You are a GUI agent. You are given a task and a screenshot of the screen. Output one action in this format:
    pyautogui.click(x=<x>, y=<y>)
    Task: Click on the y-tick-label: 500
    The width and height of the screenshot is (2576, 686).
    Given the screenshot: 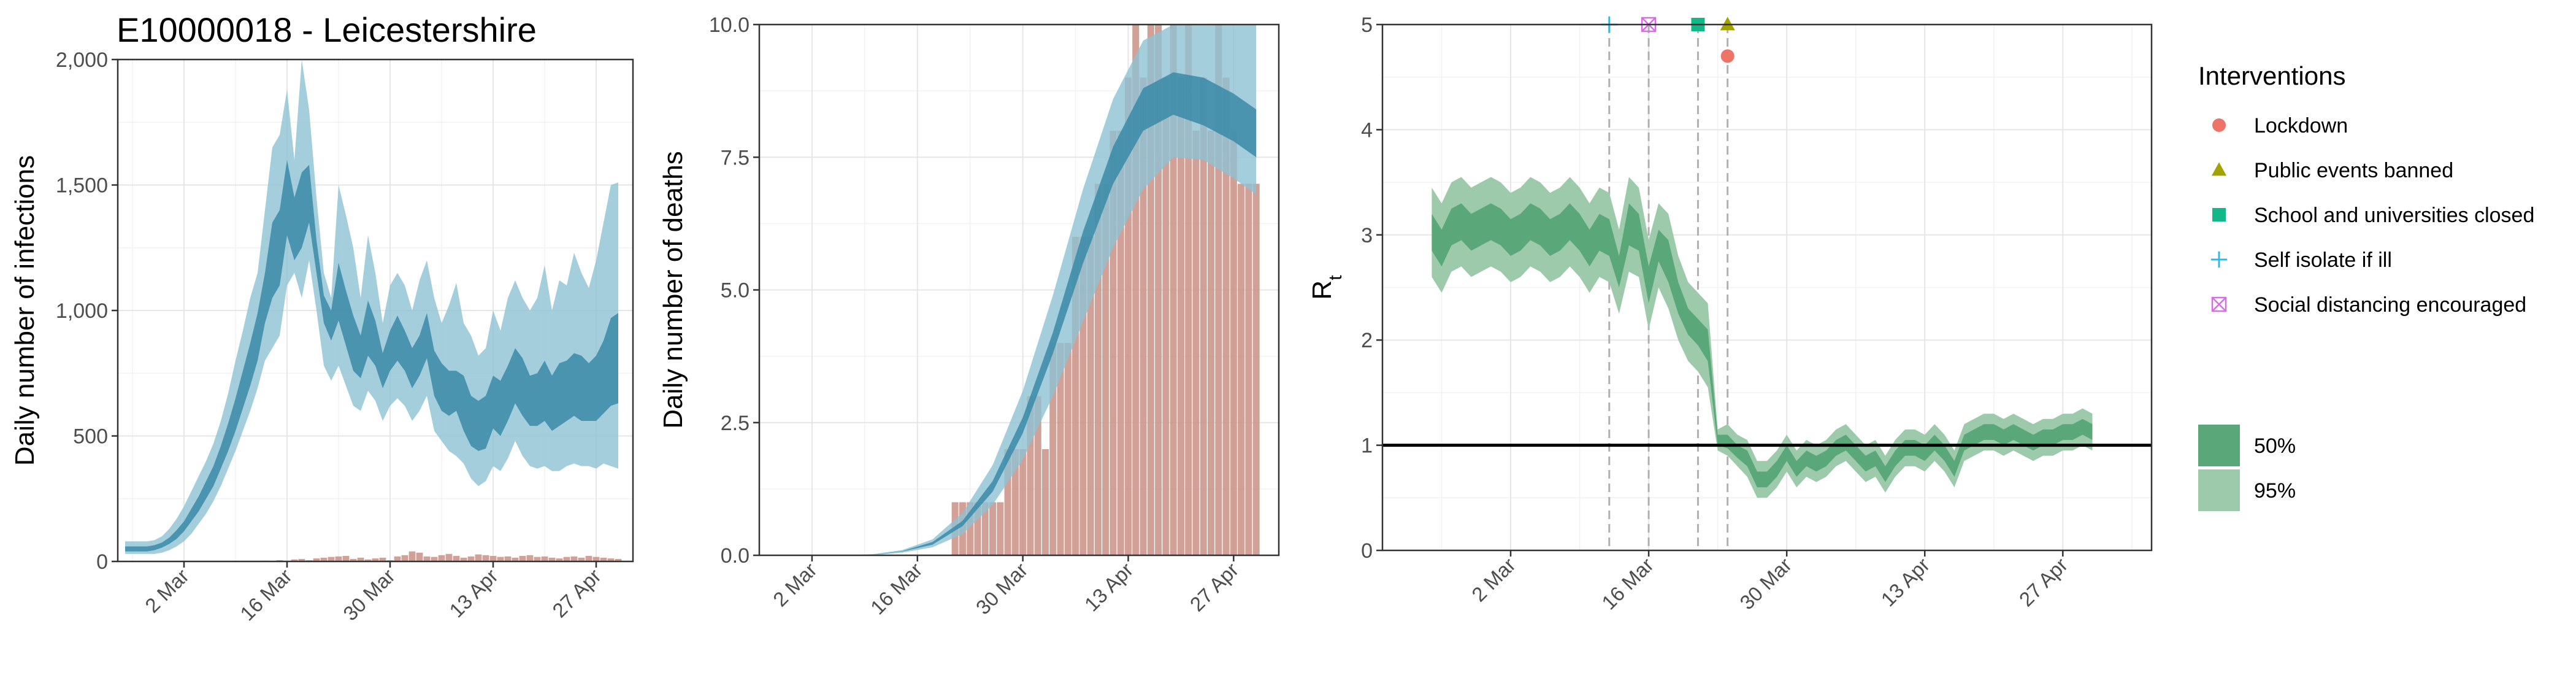 What is the action you would take?
    pyautogui.click(x=90, y=437)
    